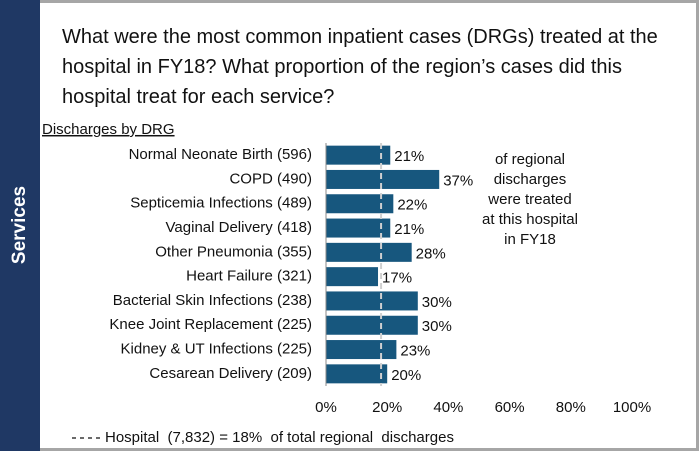 The image size is (699, 451). What do you see at coordinates (210, 324) in the screenshot?
I see `y-tick-label: Knee Joint Replacement (225)` at bounding box center [210, 324].